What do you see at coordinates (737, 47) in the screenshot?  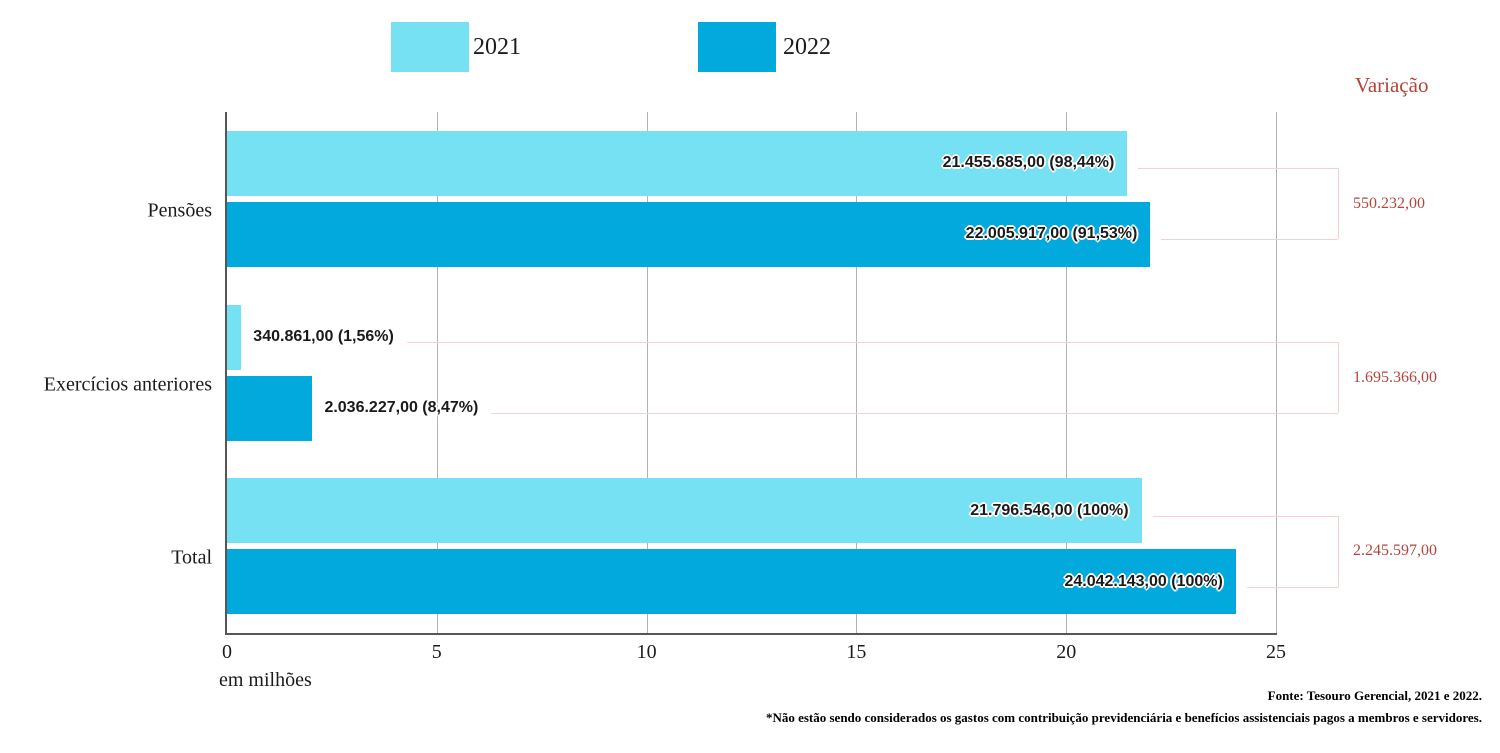 I see `legend-swatch-2022` at bounding box center [737, 47].